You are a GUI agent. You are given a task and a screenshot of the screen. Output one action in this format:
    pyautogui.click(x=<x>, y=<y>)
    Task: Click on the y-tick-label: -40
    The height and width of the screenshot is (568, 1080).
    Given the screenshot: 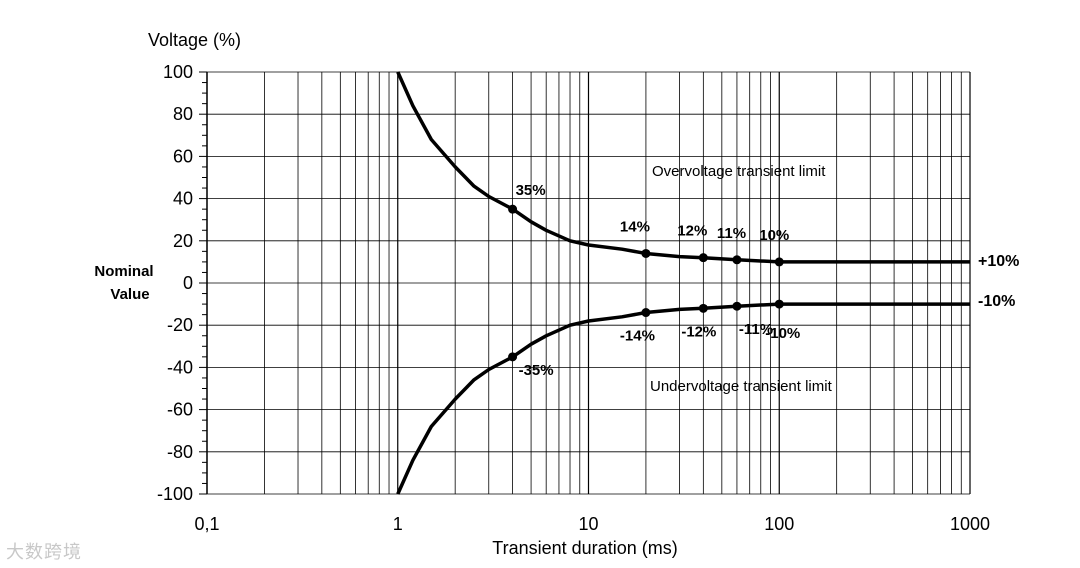 What is the action you would take?
    pyautogui.click(x=180, y=367)
    